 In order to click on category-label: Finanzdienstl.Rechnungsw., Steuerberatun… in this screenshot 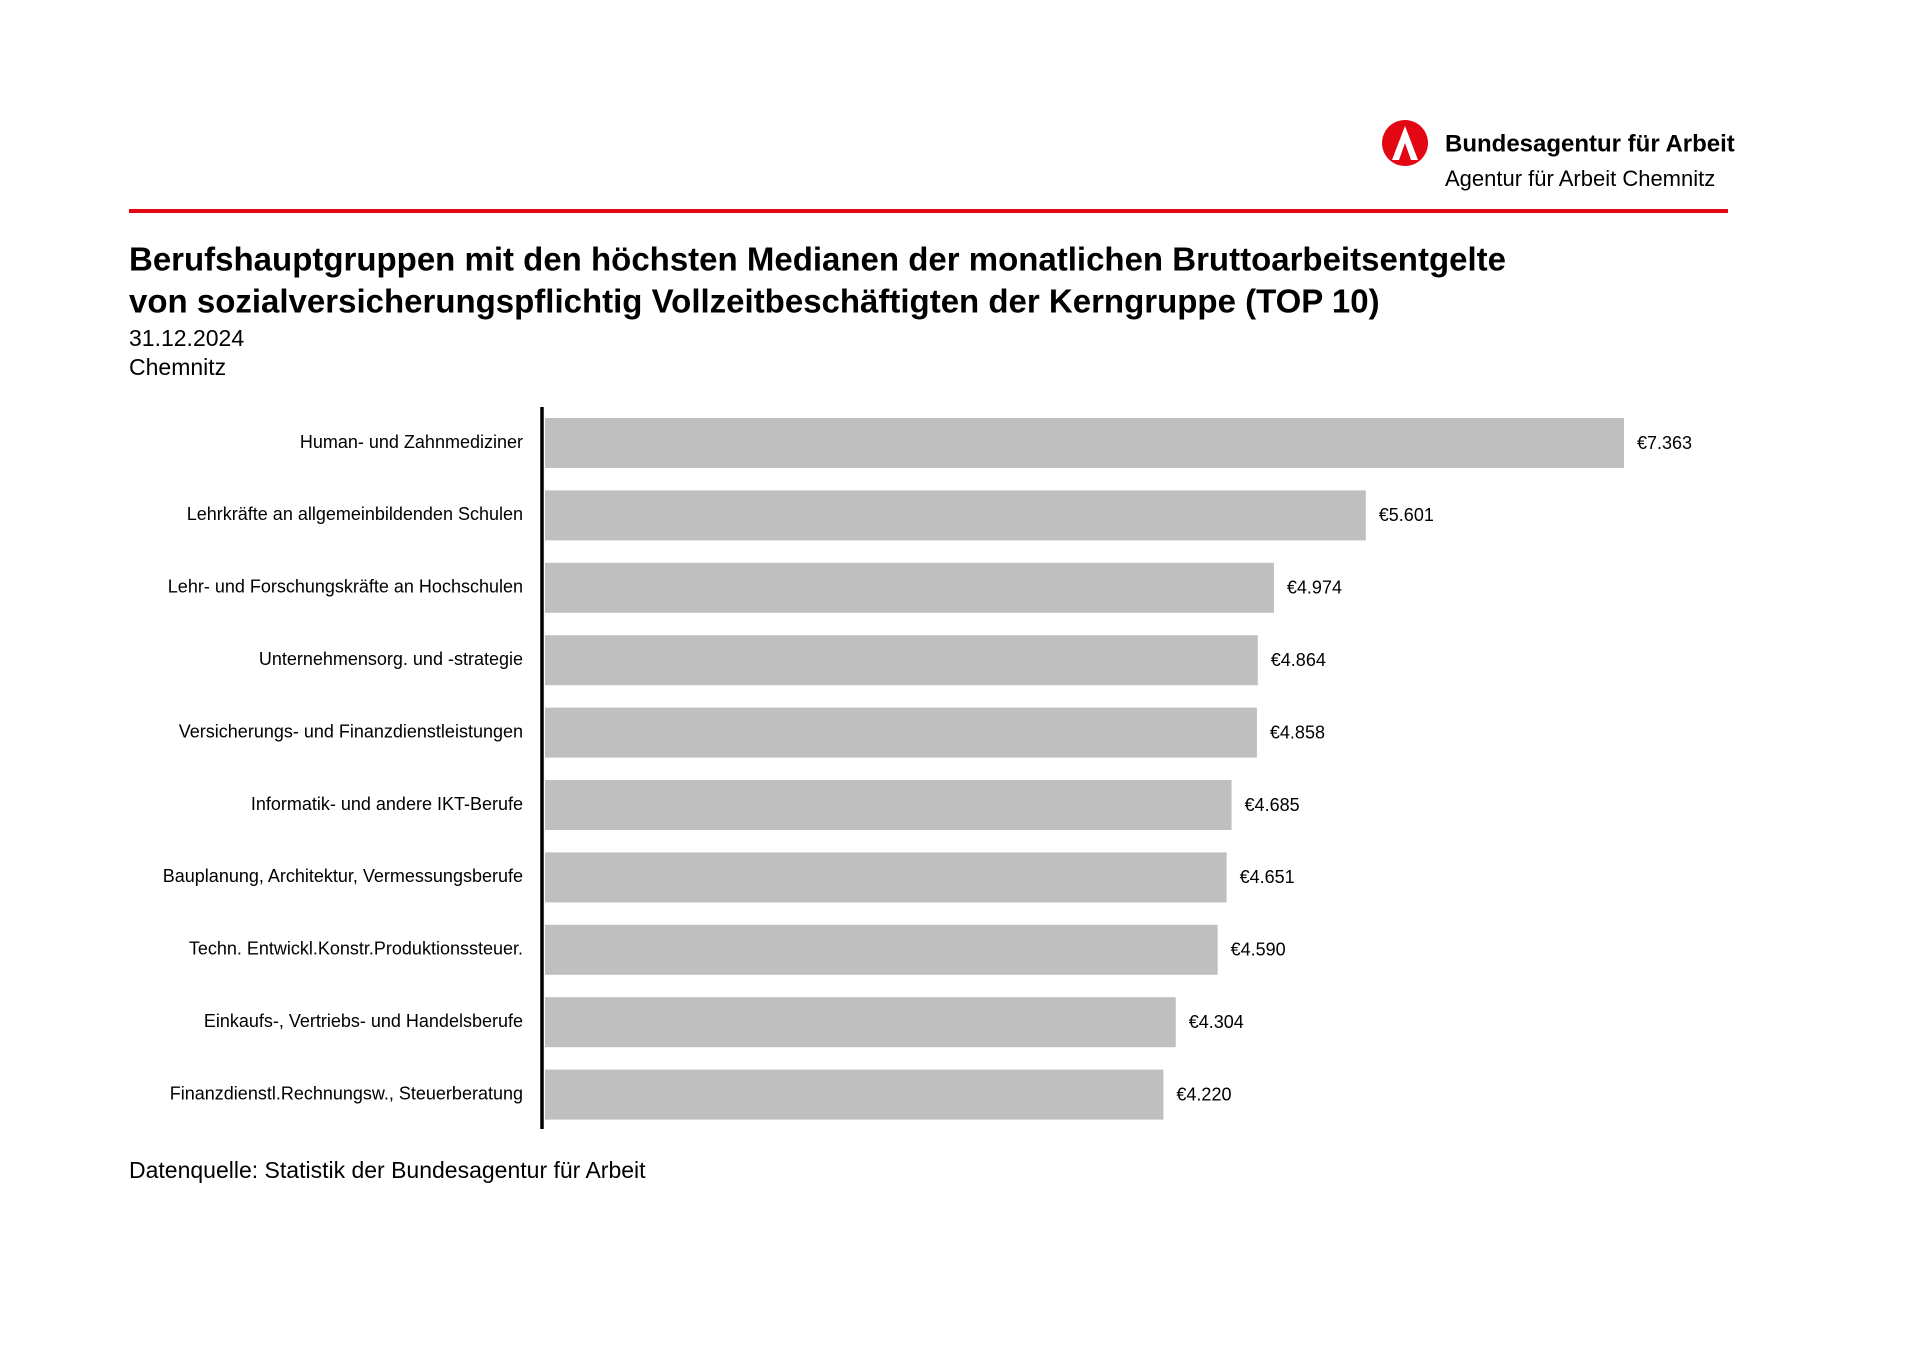, I will do `click(346, 1093)`.